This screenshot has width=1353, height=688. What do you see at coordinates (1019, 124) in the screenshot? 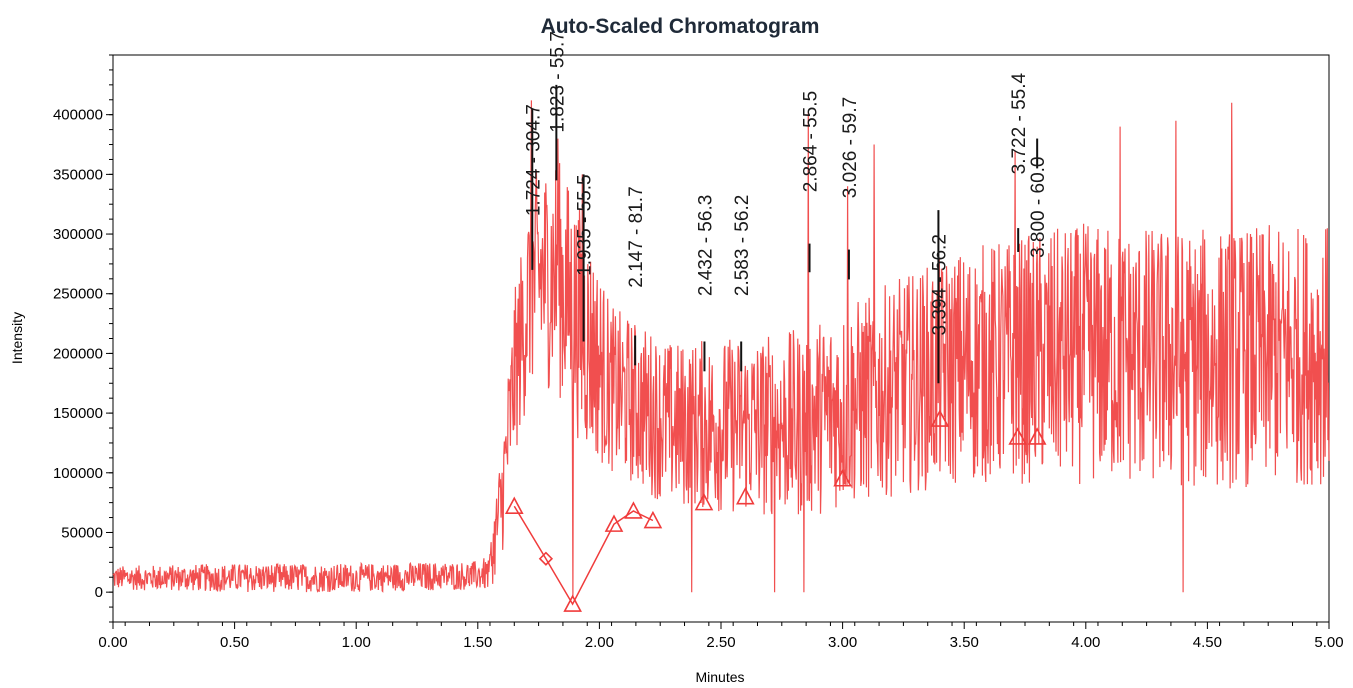
I see `peak-label: 3.722 - 55.4` at bounding box center [1019, 124].